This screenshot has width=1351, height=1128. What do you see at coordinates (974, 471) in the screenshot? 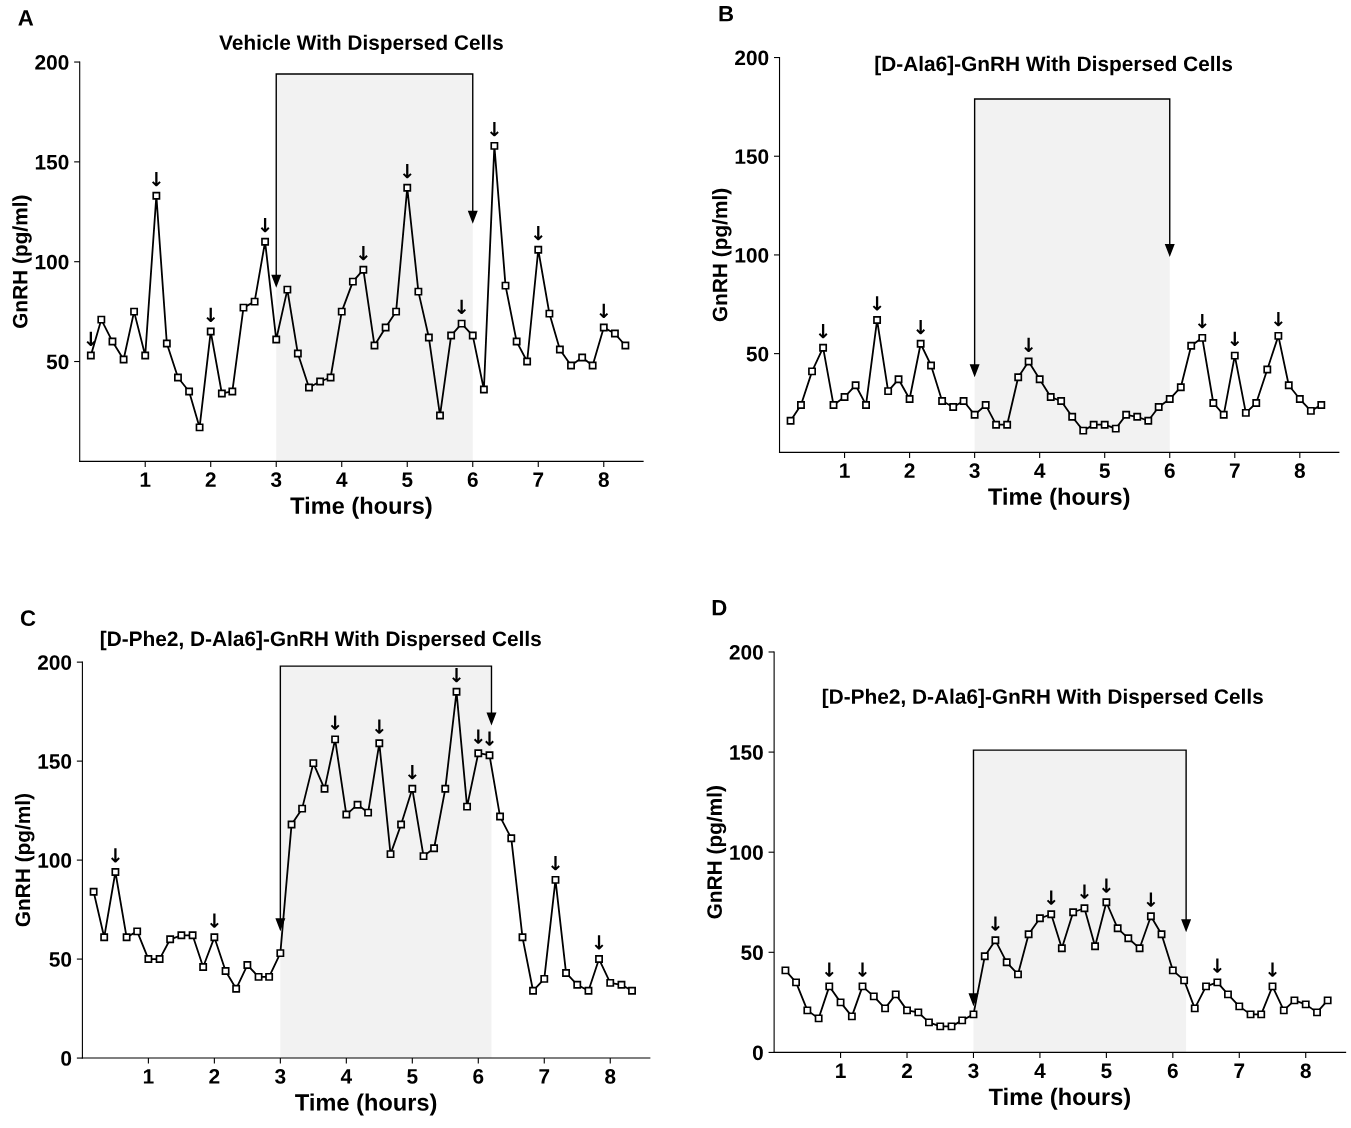
I see `x-tick-label: 3` at bounding box center [974, 471].